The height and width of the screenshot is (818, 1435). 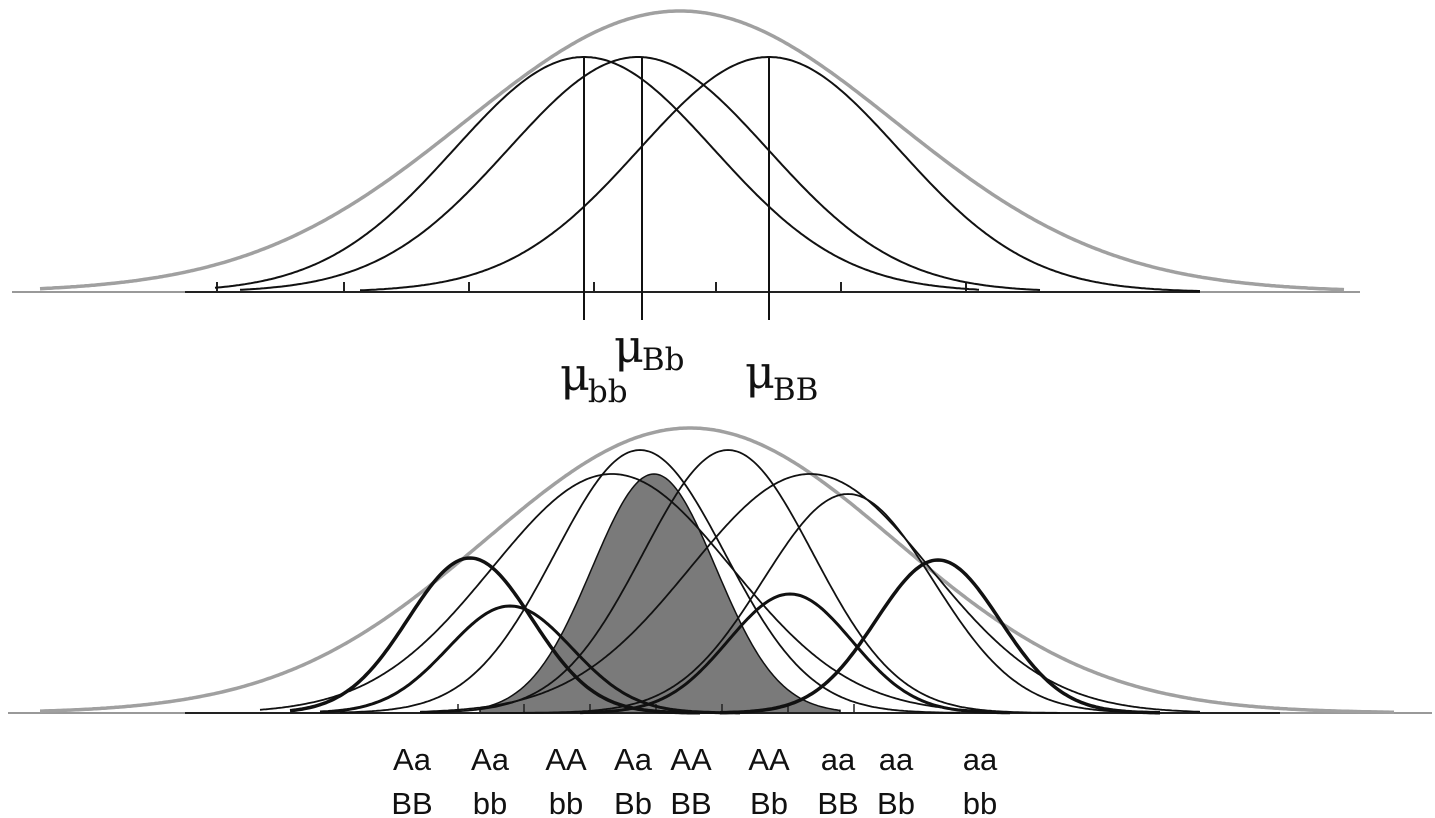 I want to click on genotype-label-7-bottom: BB, so click(x=837, y=802).